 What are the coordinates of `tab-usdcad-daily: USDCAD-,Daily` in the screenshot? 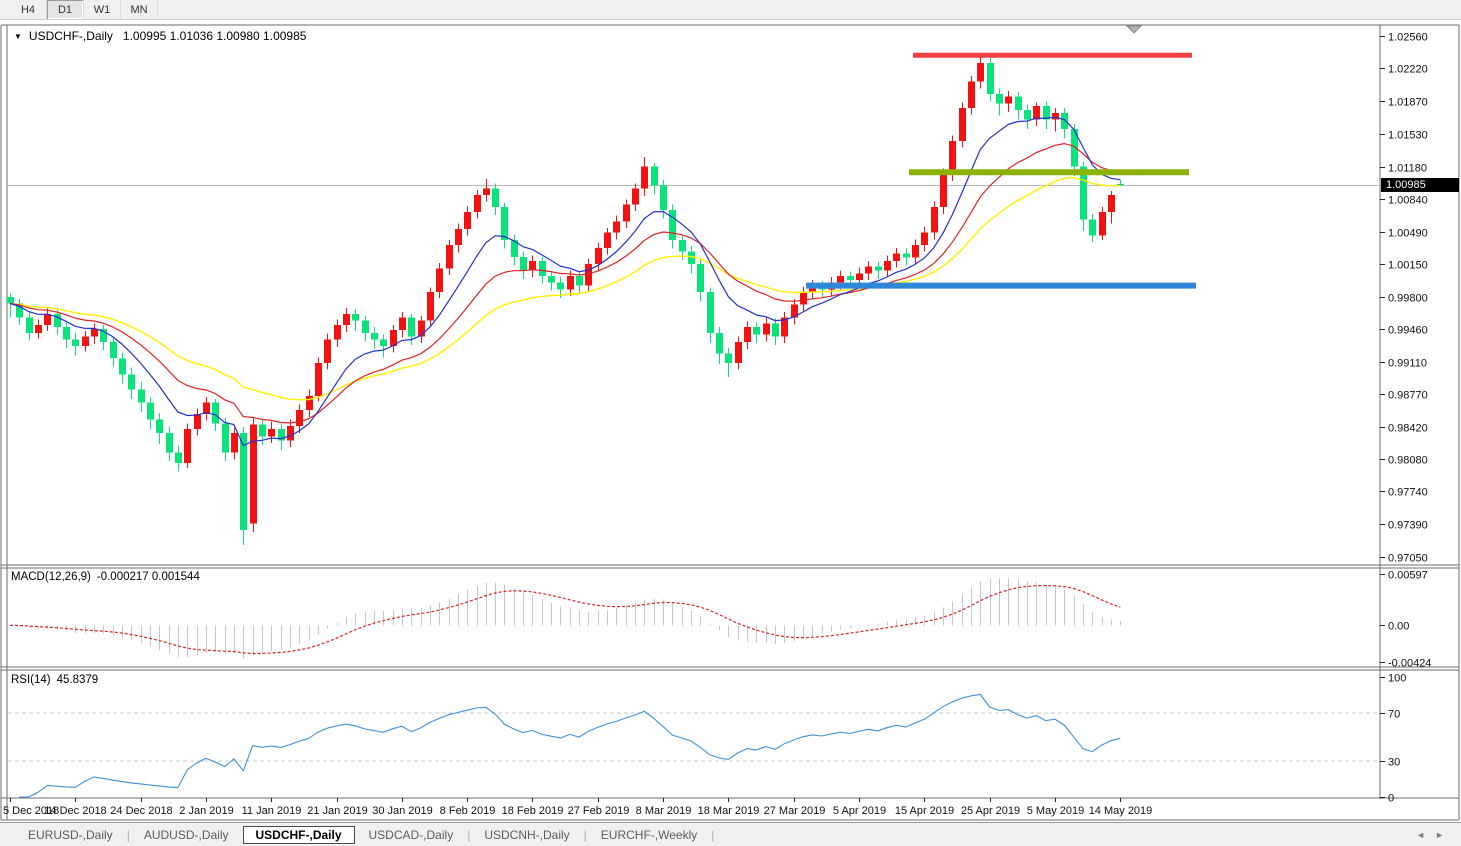 It's located at (411, 834).